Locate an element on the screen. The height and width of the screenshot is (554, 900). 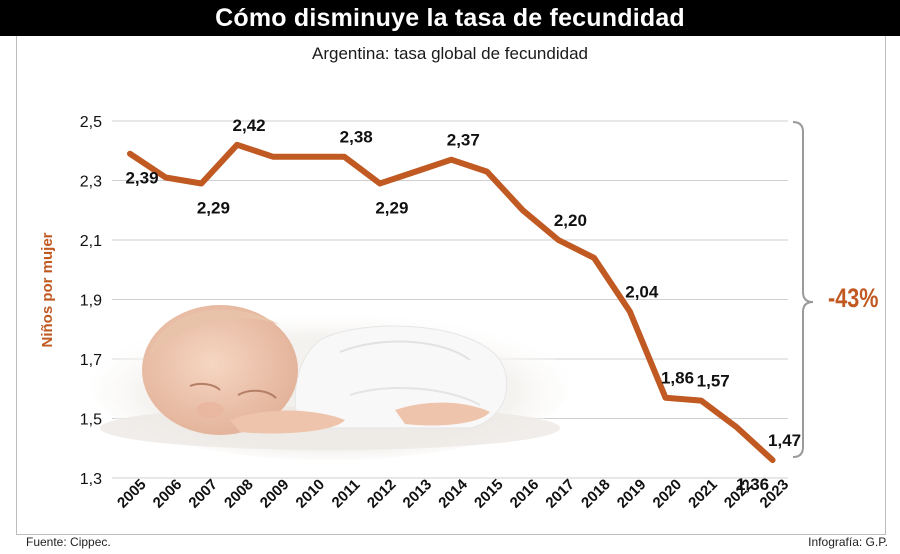
y-tick-label: 2,5 is located at coordinates (91, 122).